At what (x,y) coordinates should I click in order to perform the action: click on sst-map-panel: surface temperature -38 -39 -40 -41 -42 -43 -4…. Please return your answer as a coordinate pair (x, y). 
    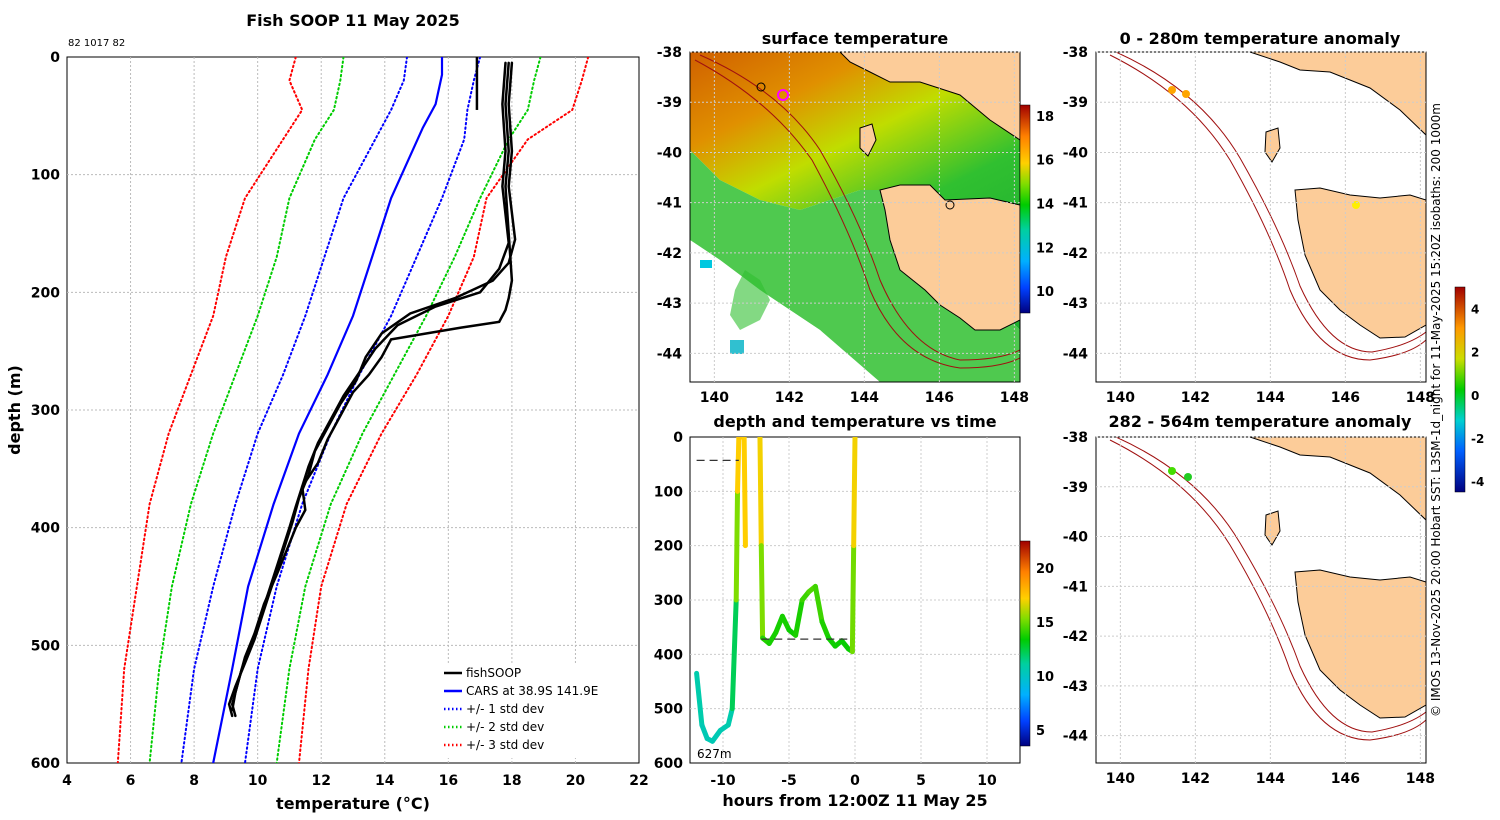
    Looking at the image, I should click on (855, 217).